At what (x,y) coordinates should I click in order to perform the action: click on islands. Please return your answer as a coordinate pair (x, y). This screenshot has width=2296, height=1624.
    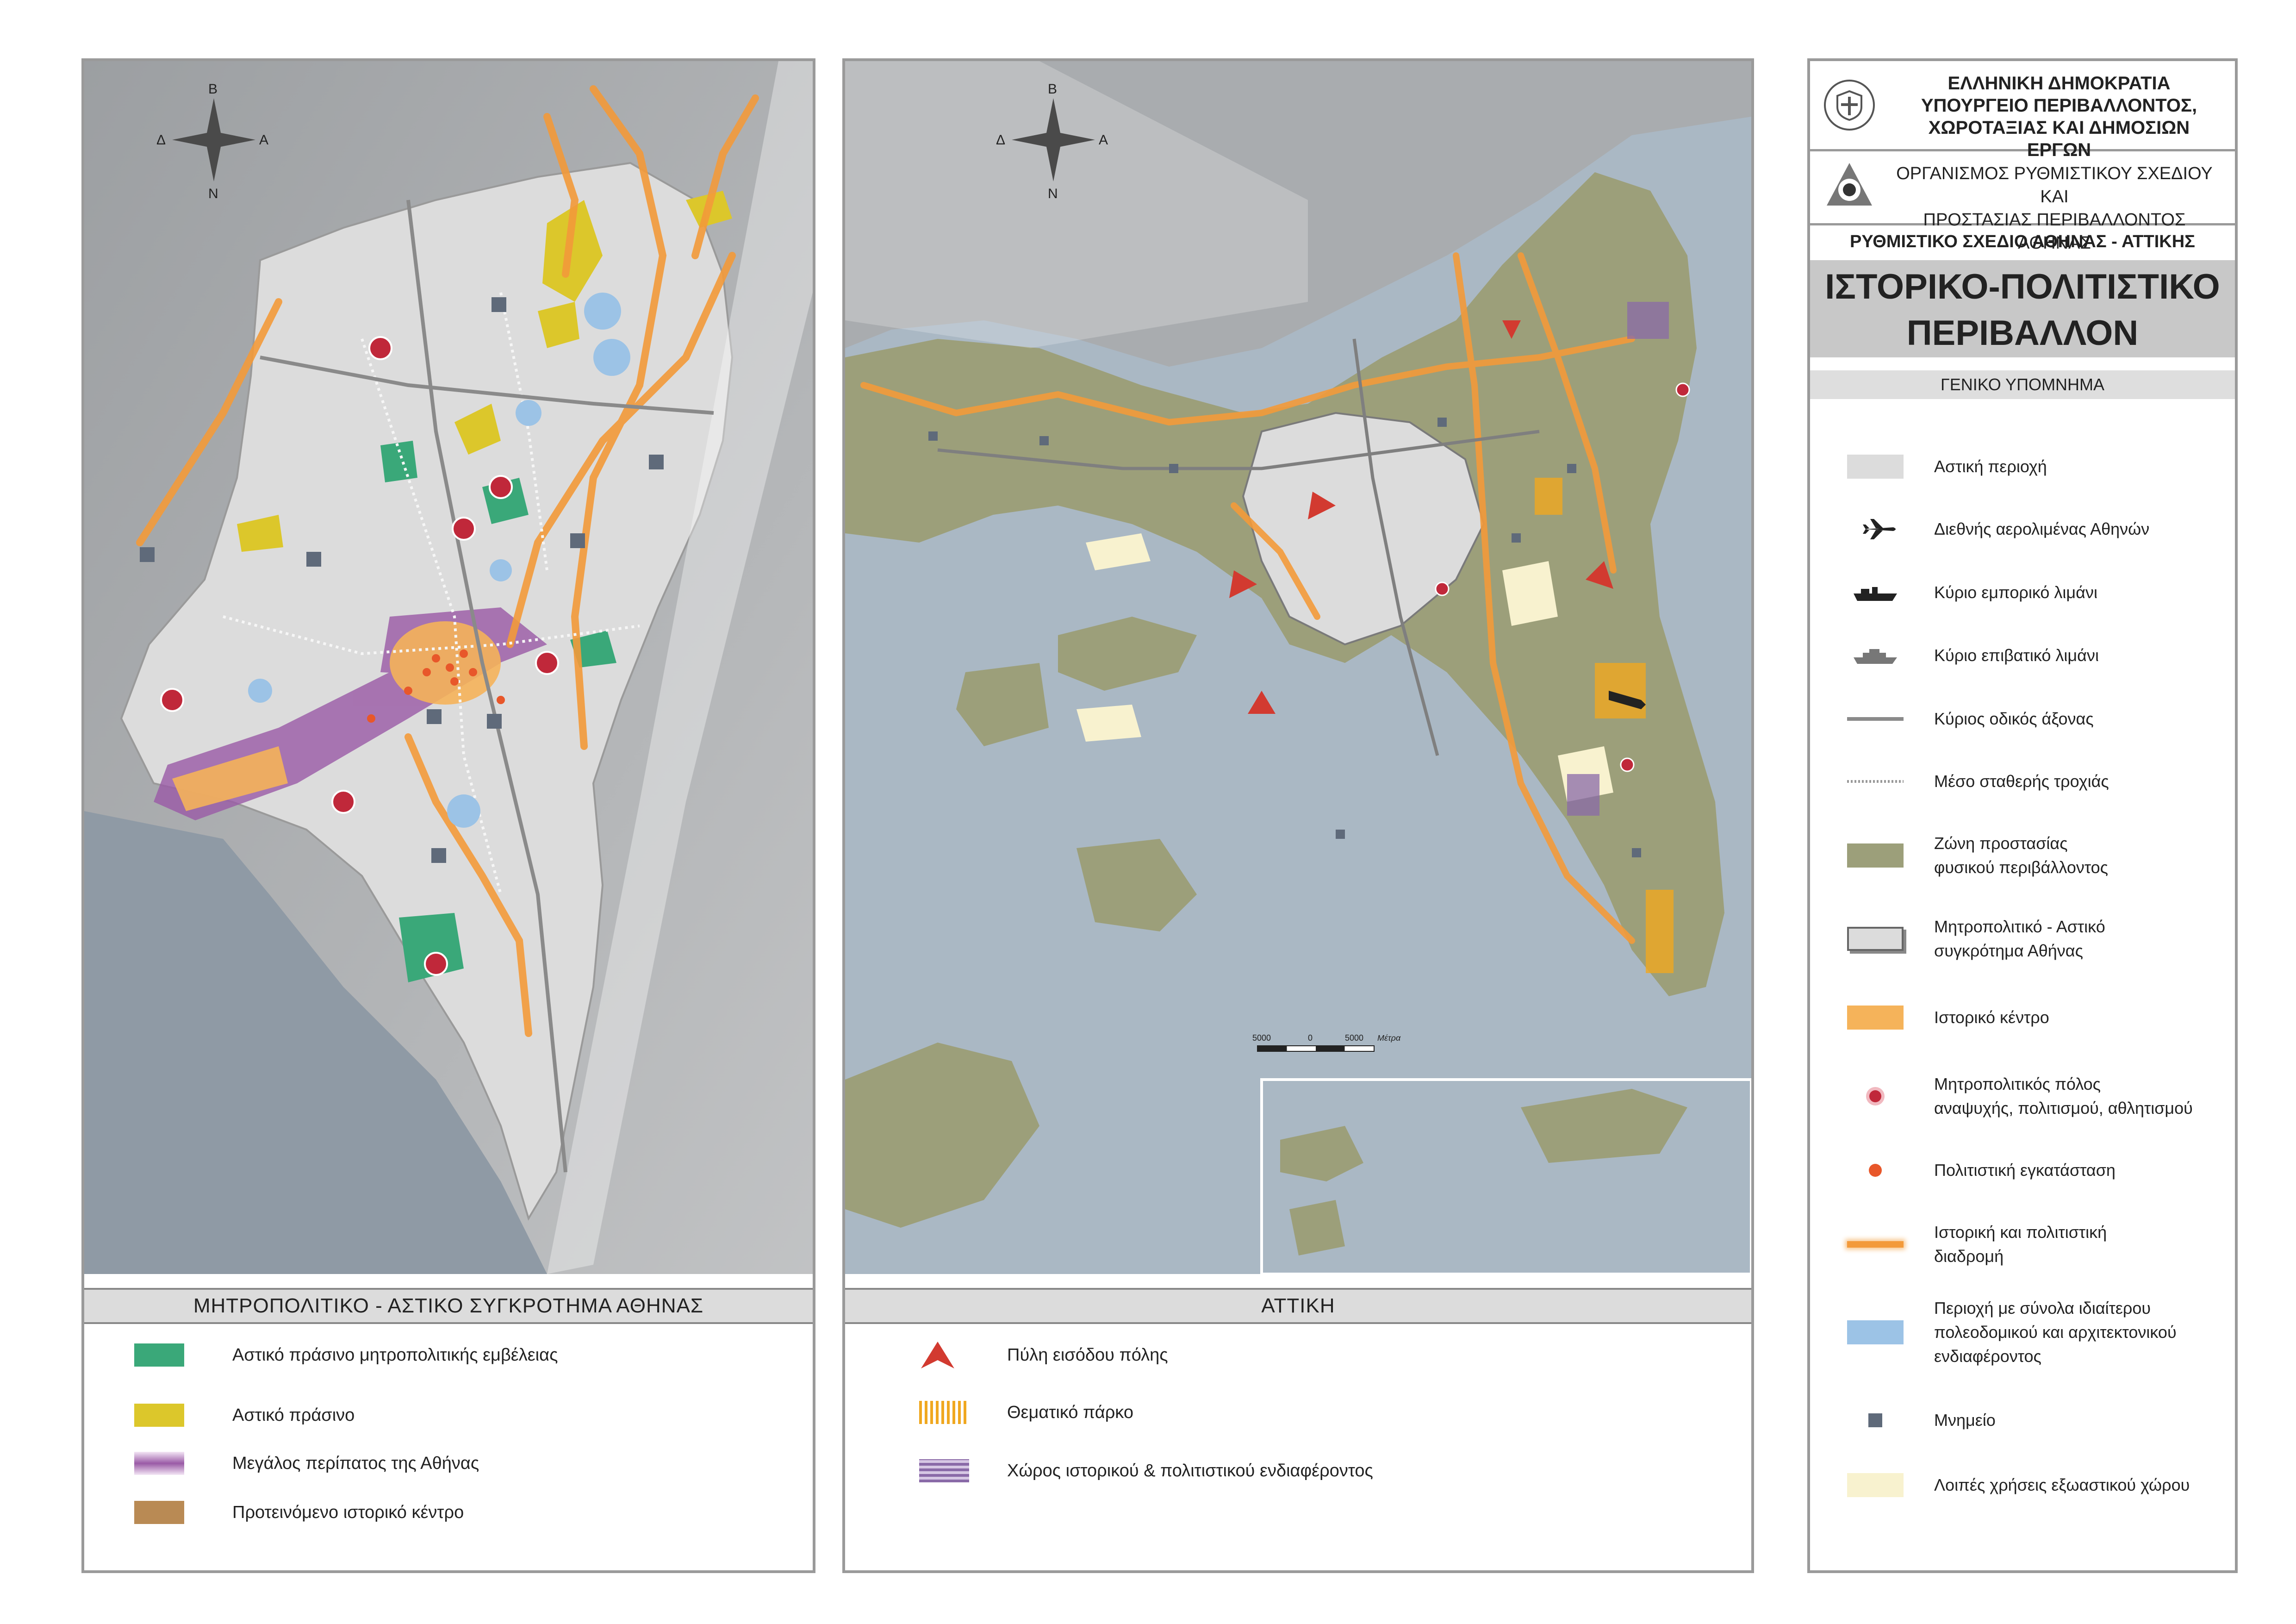
    Looking at the image, I should click on (1021, 922).